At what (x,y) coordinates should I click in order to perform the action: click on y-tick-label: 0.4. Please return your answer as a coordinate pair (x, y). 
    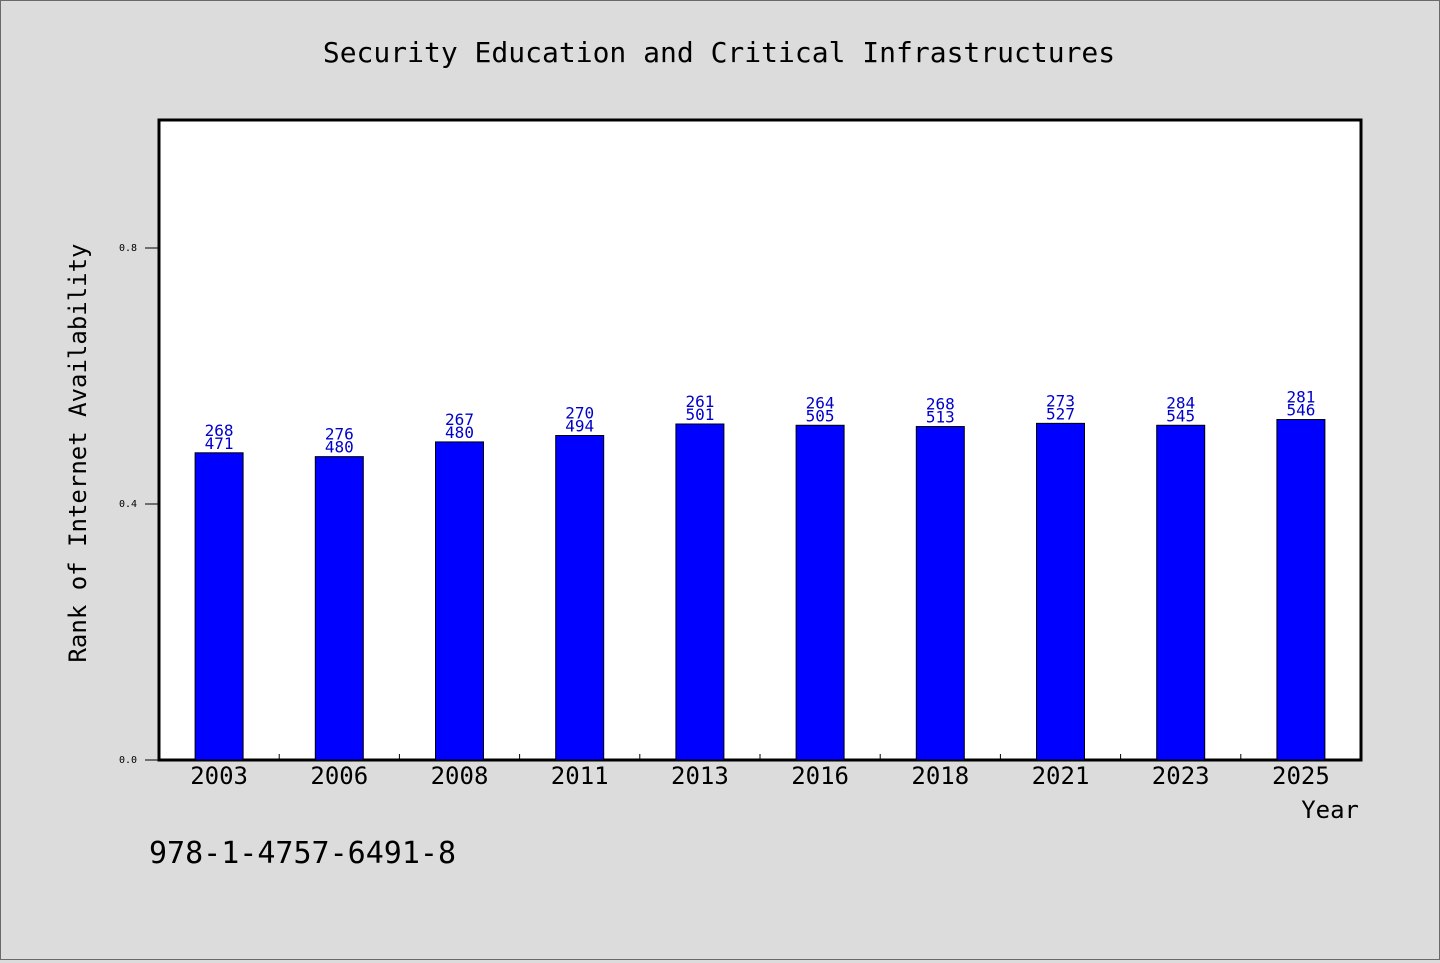
    Looking at the image, I should click on (128, 504).